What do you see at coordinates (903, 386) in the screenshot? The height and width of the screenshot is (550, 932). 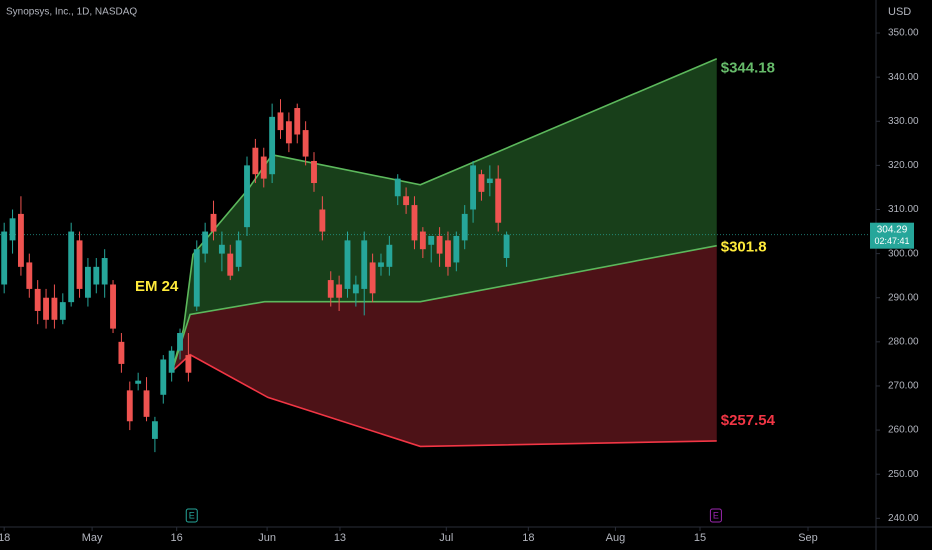 I see `y-tick-label: 270.00` at bounding box center [903, 386].